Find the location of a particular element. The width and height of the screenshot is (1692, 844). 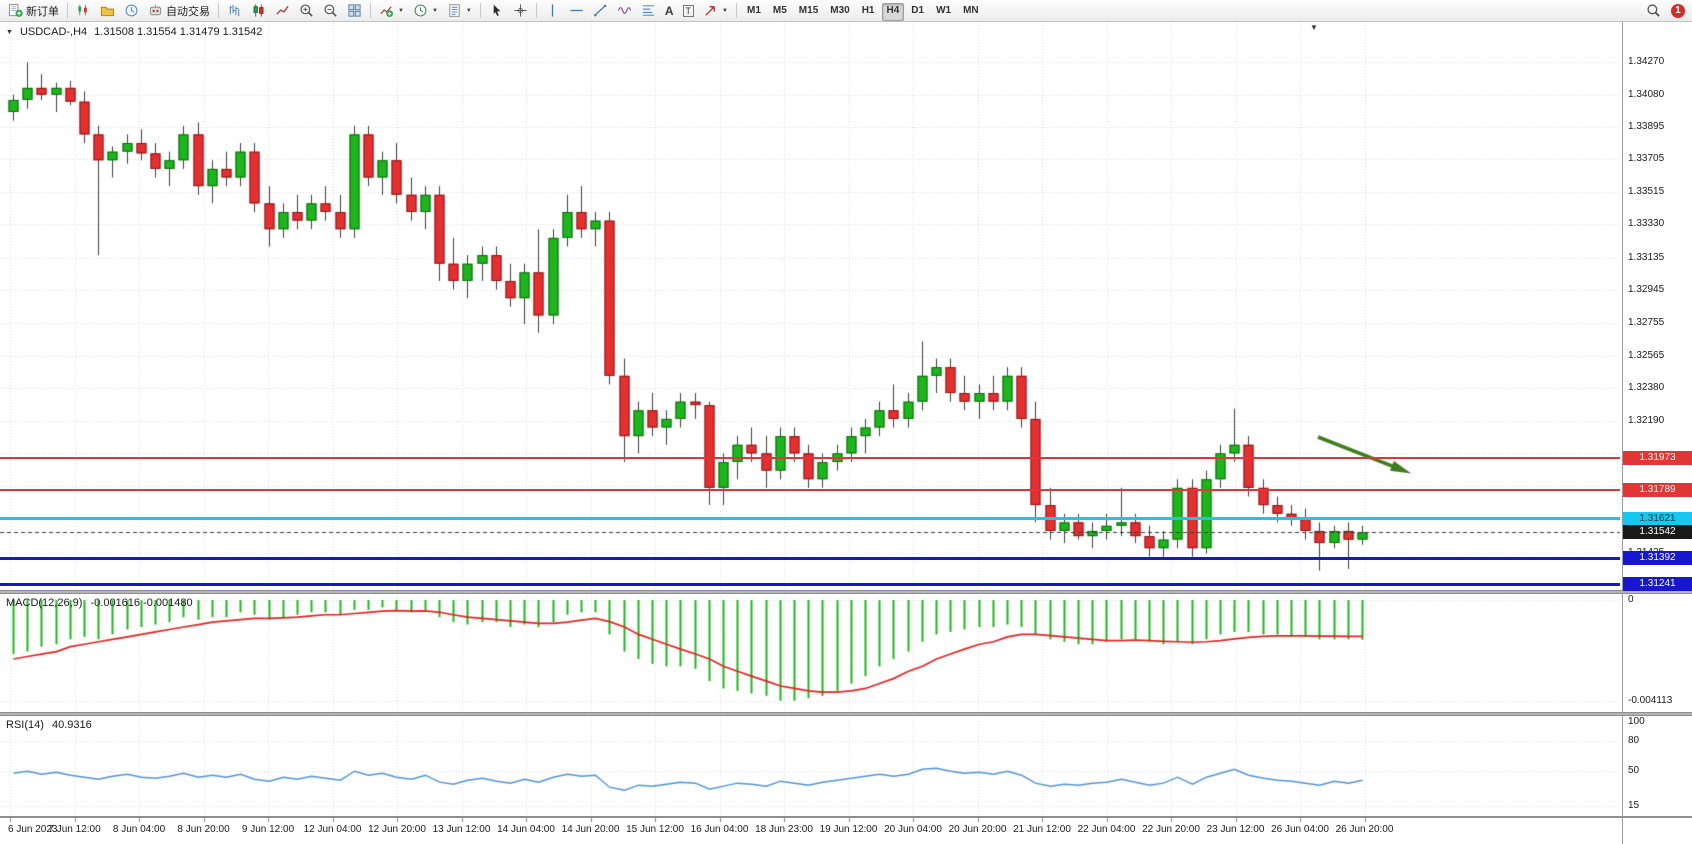

timeframe-M1: M1 is located at coordinates (753, 10).